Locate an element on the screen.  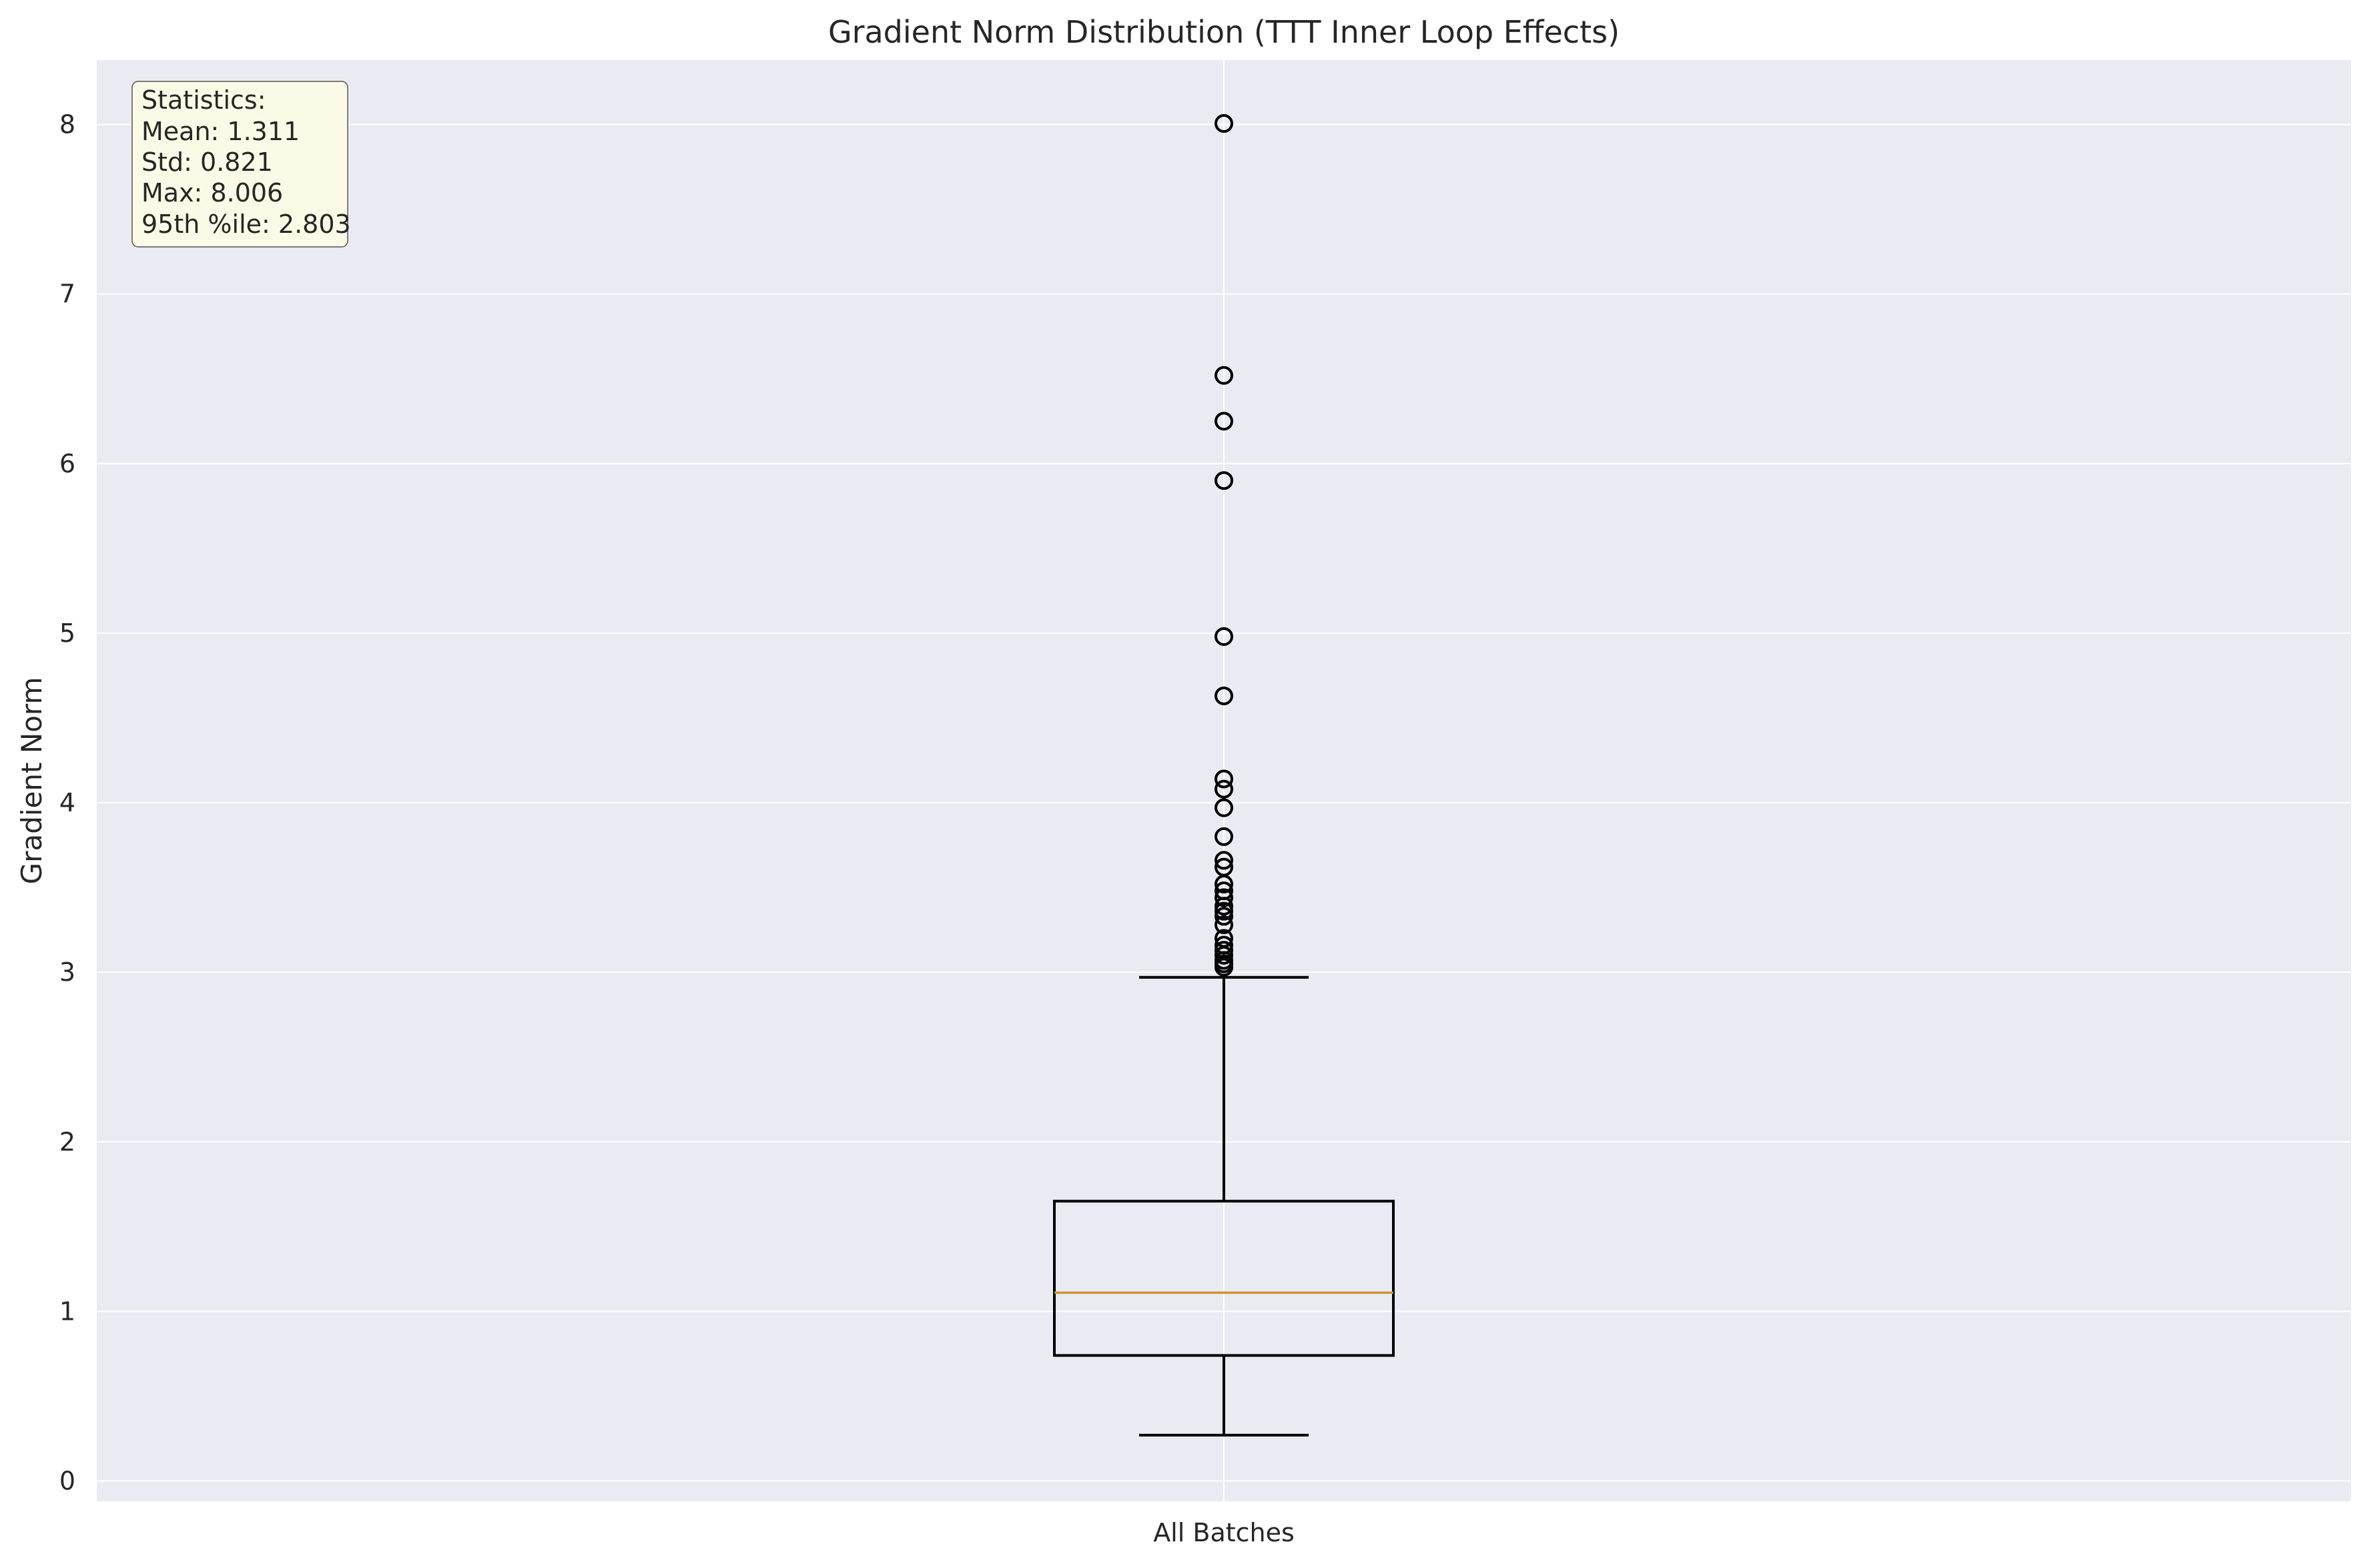
statistics-std: Std: 0.821 is located at coordinates (207, 162).